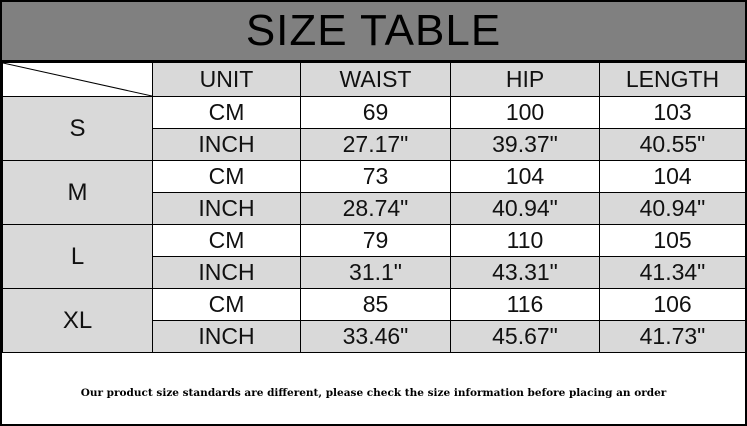 Image resolution: width=747 pixels, height=426 pixels. I want to click on waist-cell: 33.46", so click(375, 336).